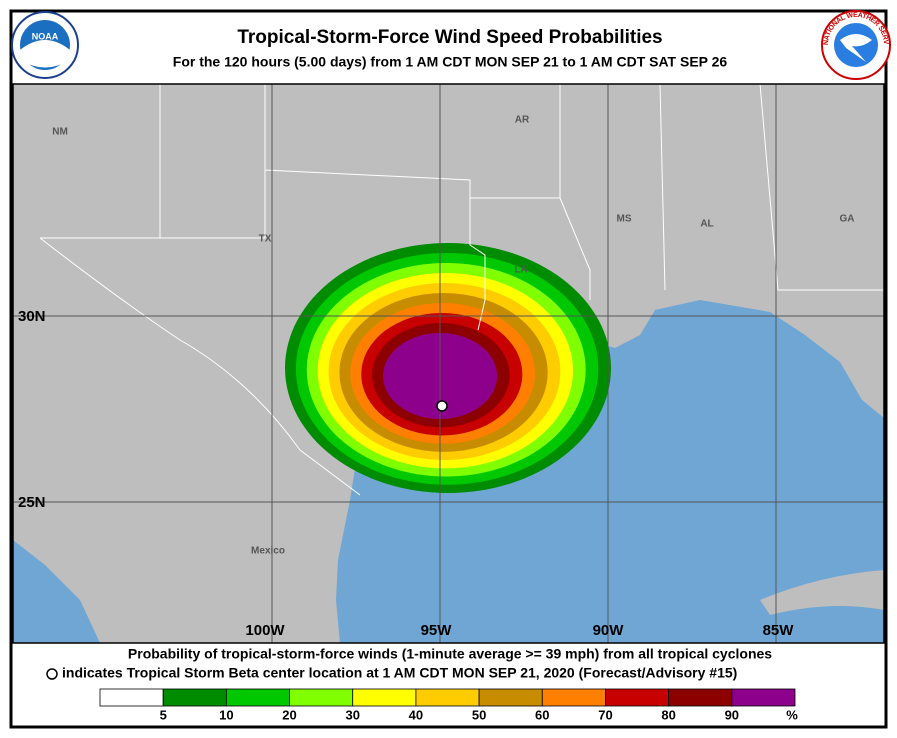  Describe the element at coordinates (542, 714) in the screenshot. I see `legend-tick-label: 60` at that location.